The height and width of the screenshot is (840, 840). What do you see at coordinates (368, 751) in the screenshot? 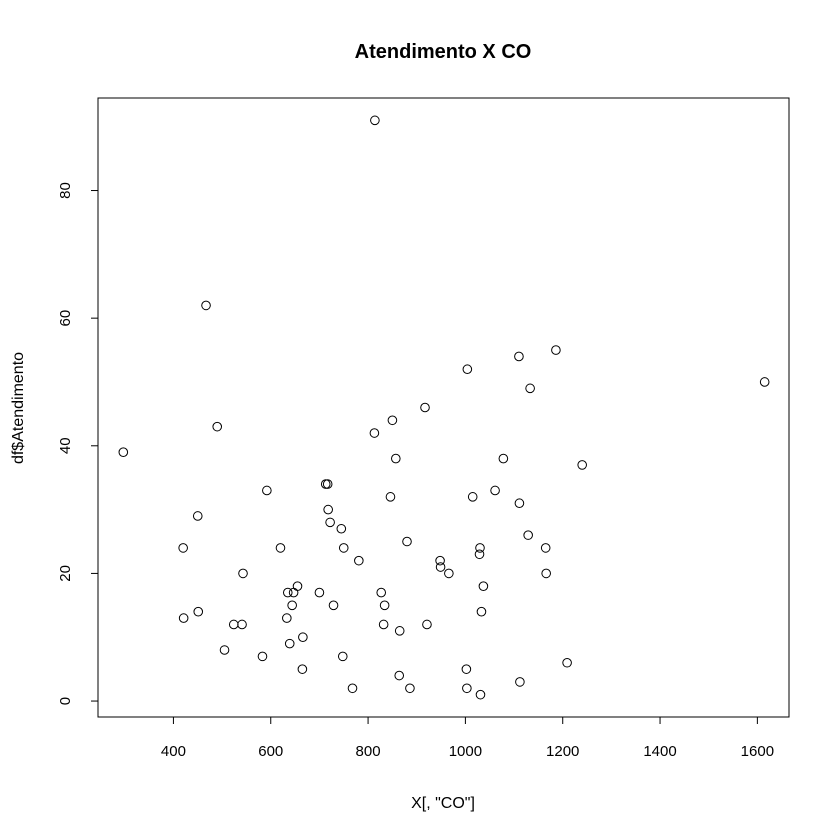
I see `x-tick-label: 800` at bounding box center [368, 751].